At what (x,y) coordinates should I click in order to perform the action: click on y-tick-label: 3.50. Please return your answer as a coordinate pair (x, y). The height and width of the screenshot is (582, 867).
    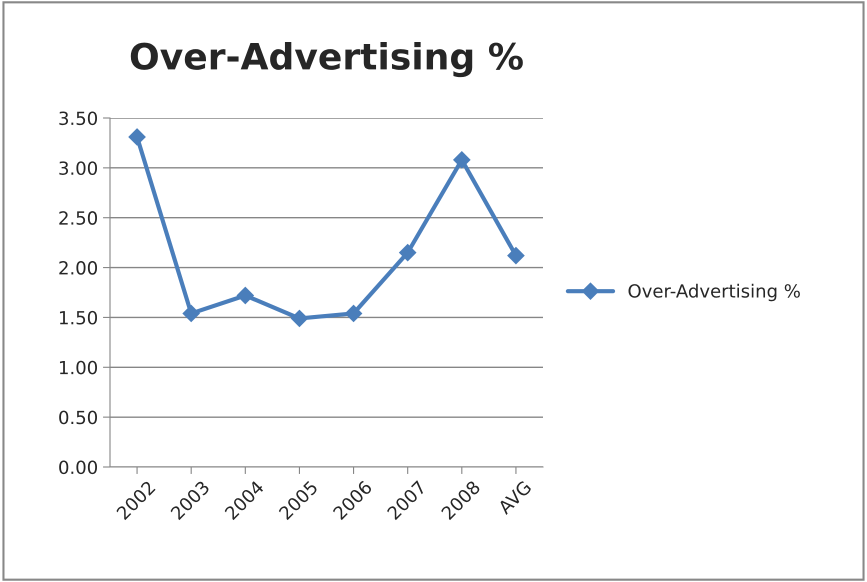
    Looking at the image, I should click on (78, 118).